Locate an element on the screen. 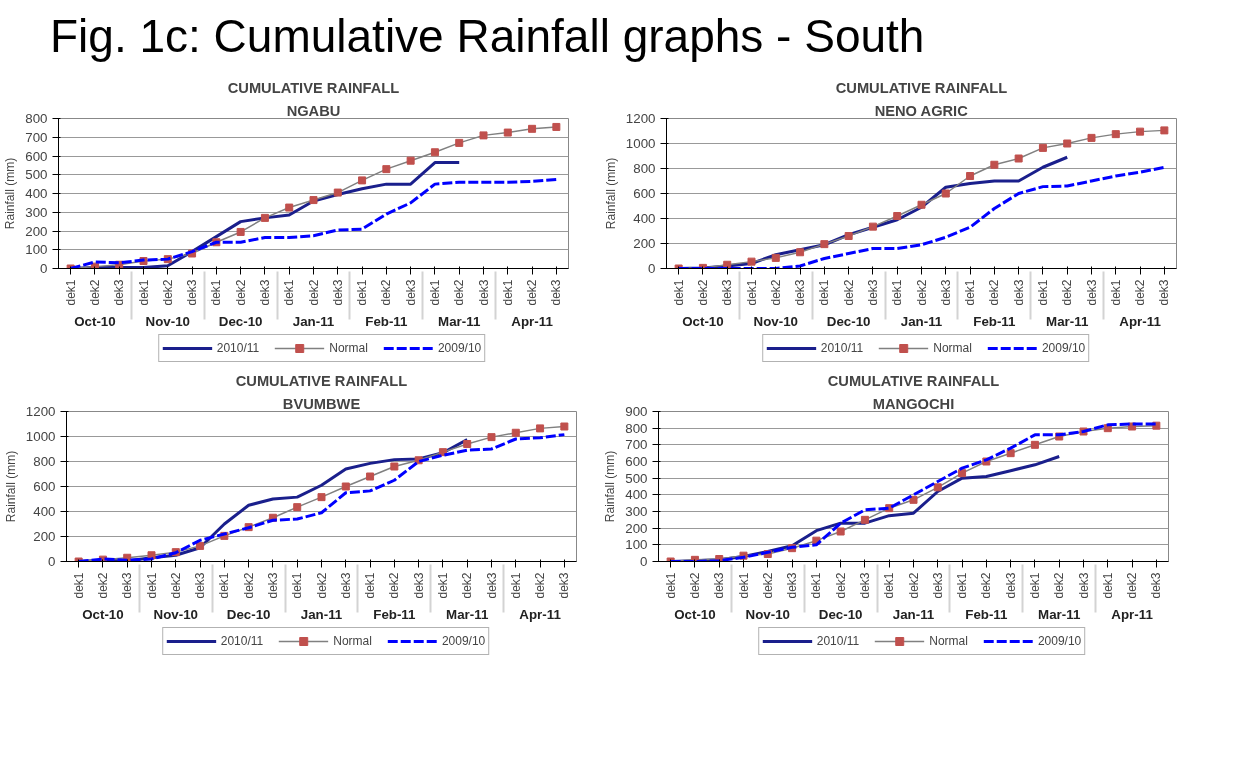 The image size is (1250, 762). chart-subtitle: NGABU is located at coordinates (313, 110).